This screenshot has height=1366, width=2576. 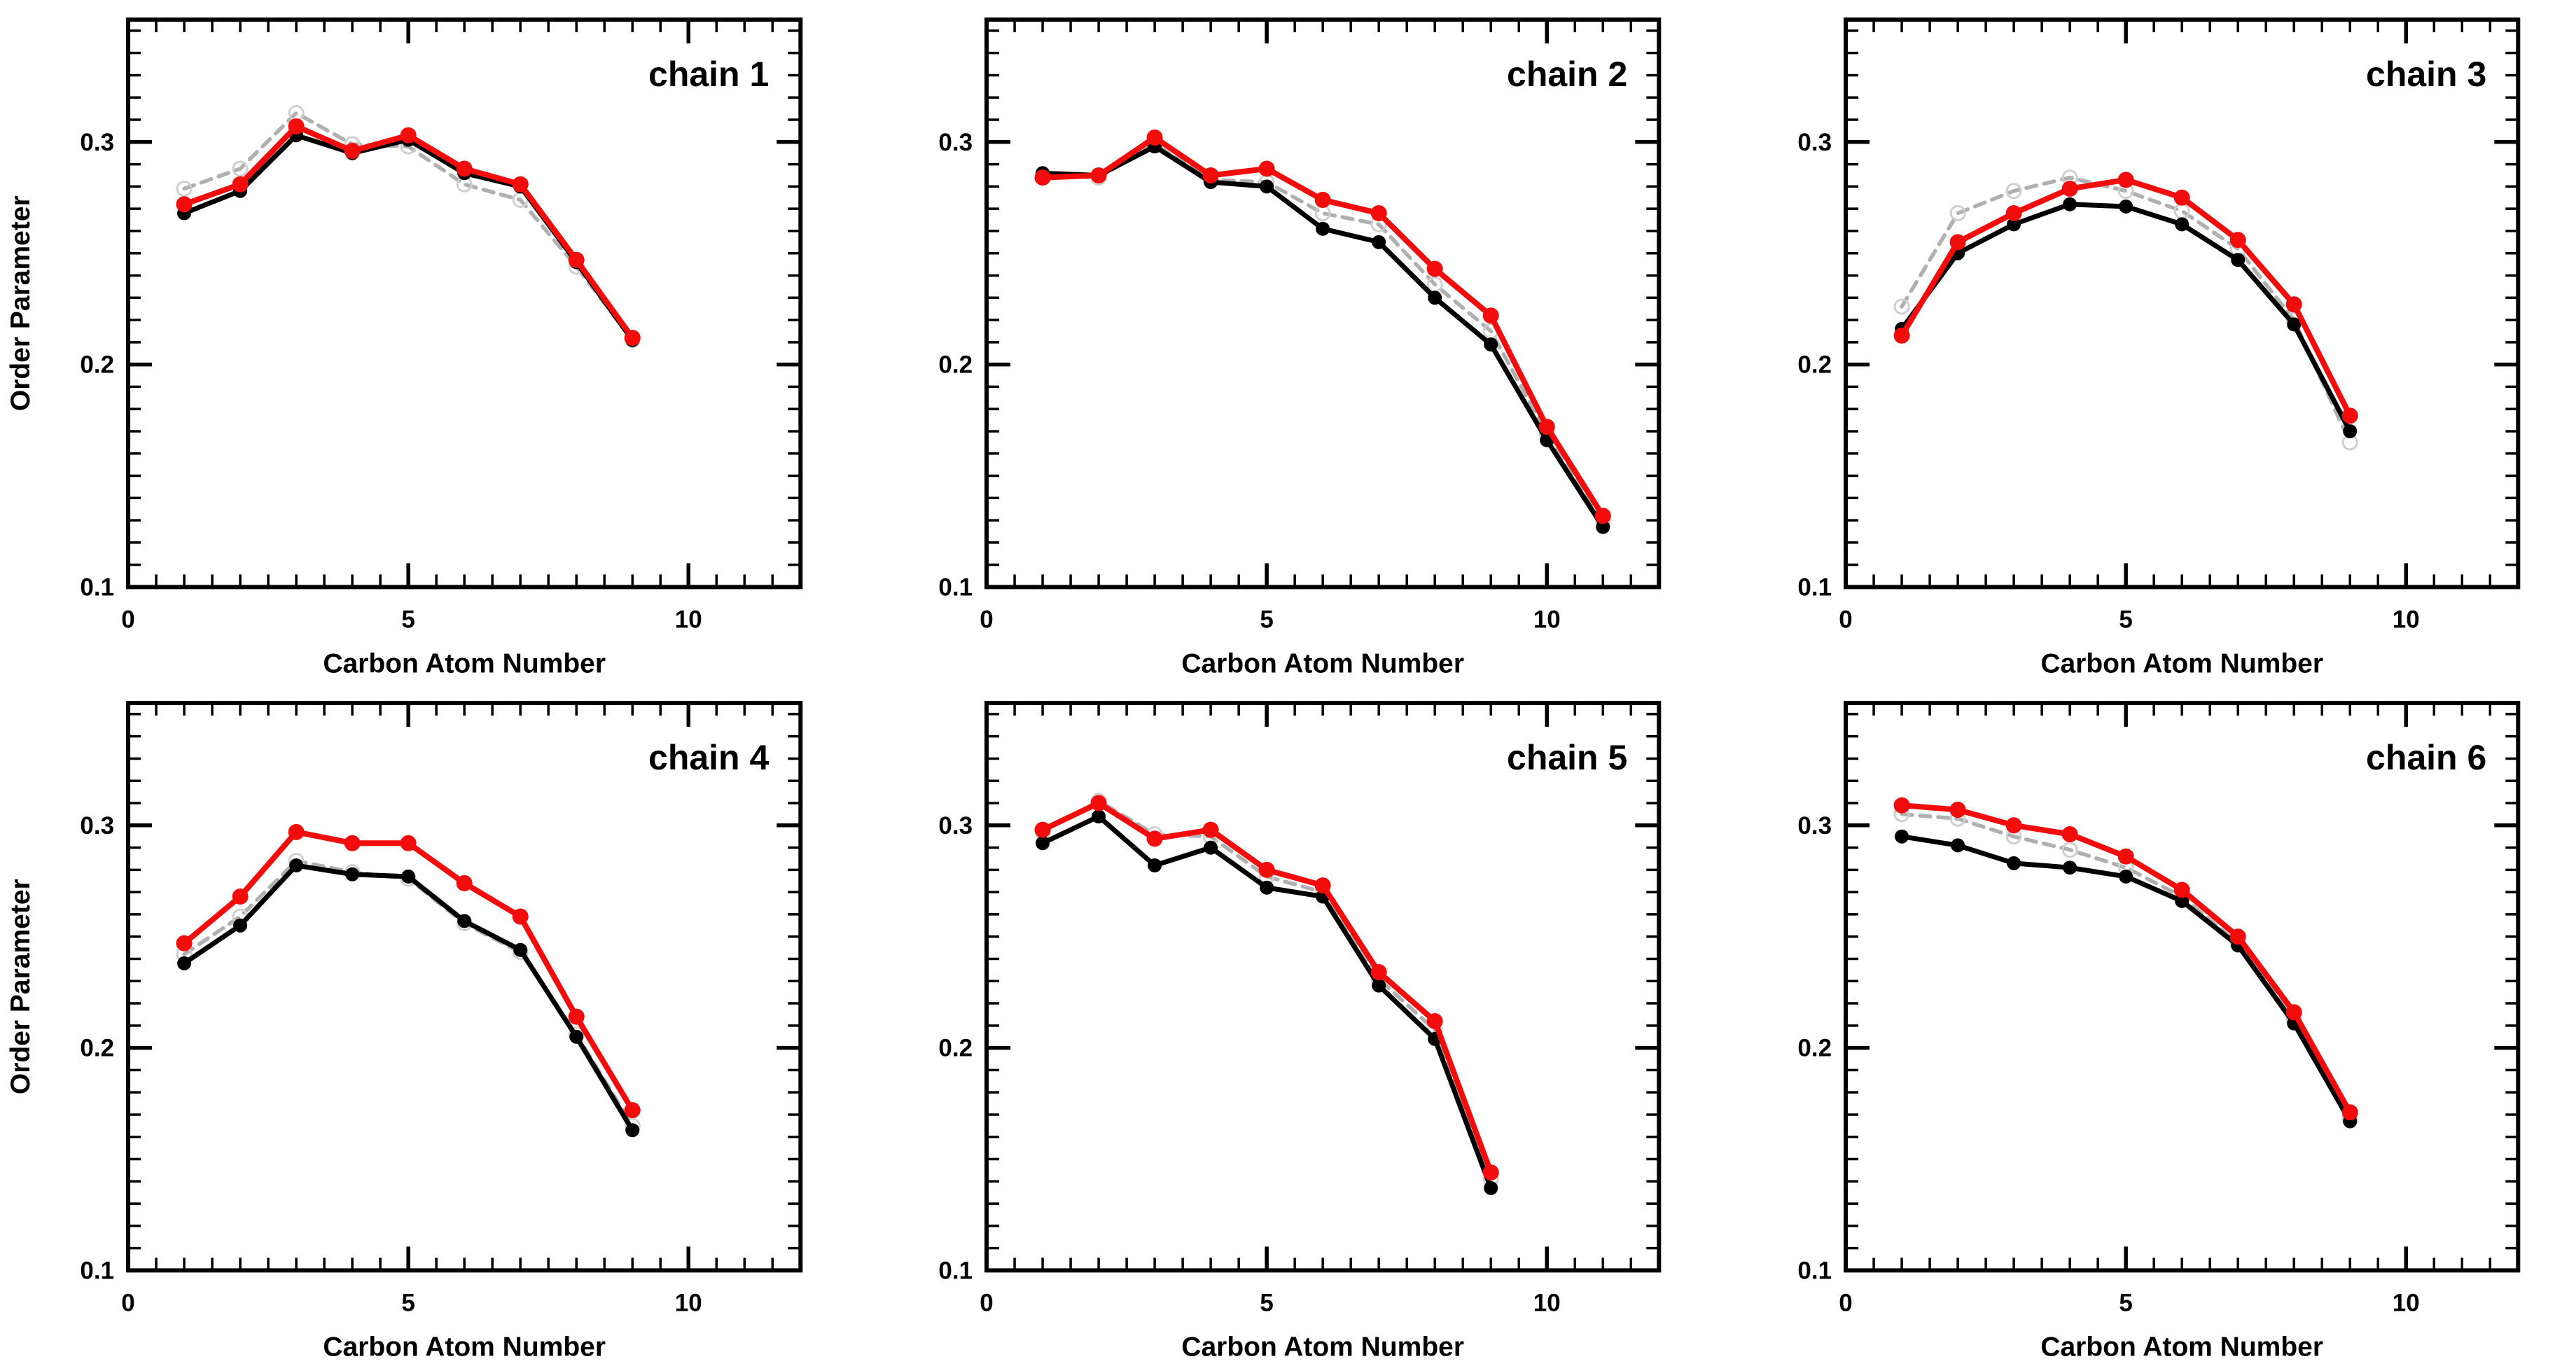 I want to click on y-tick-label: 0.1, so click(x=1814, y=1271).